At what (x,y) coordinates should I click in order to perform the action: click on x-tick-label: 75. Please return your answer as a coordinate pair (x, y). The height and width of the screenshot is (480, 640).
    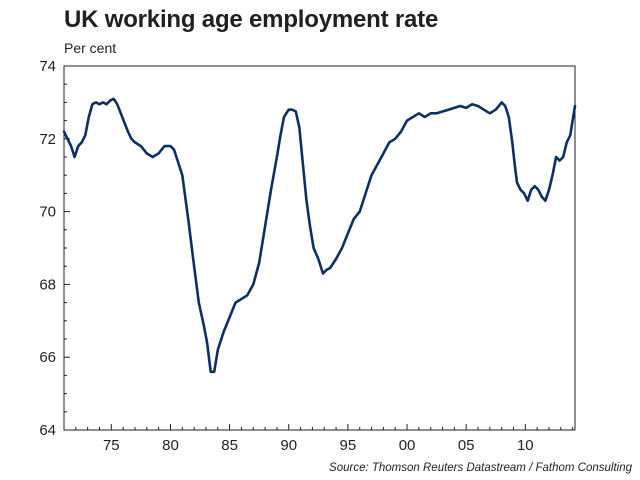
    Looking at the image, I should click on (111, 445).